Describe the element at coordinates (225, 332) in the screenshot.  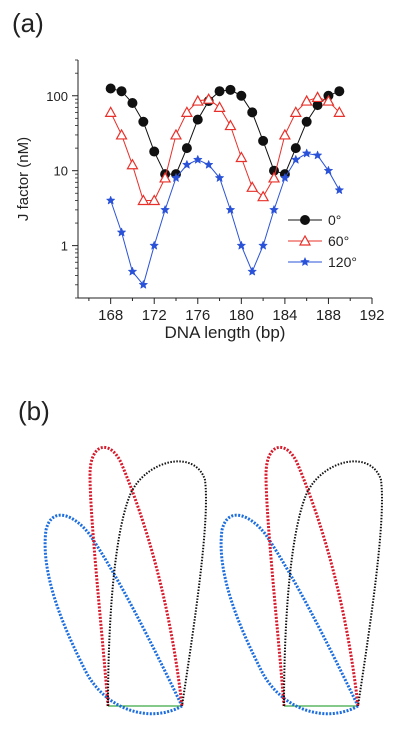
I see `x-axis-label: DNA length (bp)` at that location.